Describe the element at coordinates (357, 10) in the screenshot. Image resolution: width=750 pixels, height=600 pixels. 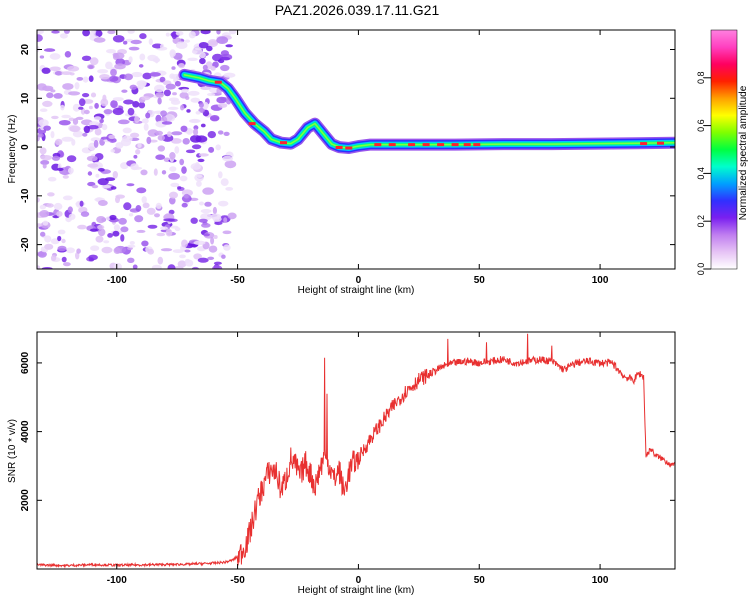
I see `chart-title: PAZ1.2026.039.17.11.G21` at that location.